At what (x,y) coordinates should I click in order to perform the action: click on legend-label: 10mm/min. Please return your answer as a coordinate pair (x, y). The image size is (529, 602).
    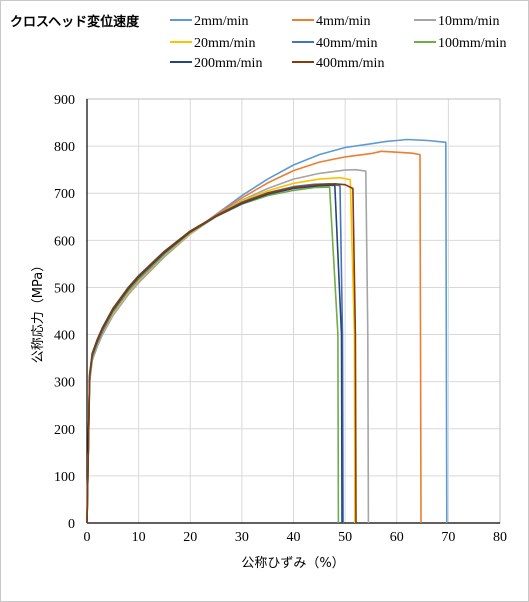
    Looking at the image, I should click on (468, 21).